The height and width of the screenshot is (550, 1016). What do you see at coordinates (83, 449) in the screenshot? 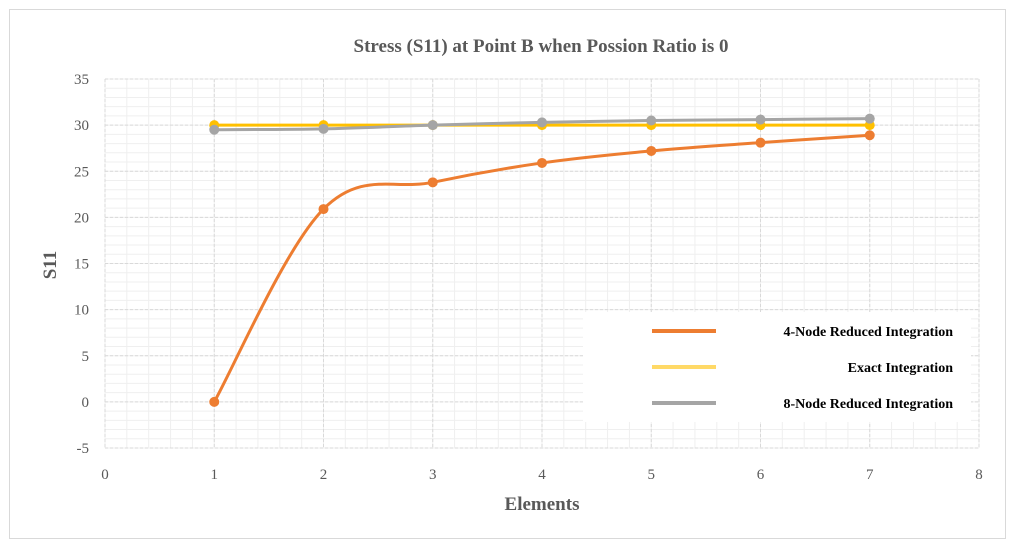
I see `y-tick-label: -5` at bounding box center [83, 449].